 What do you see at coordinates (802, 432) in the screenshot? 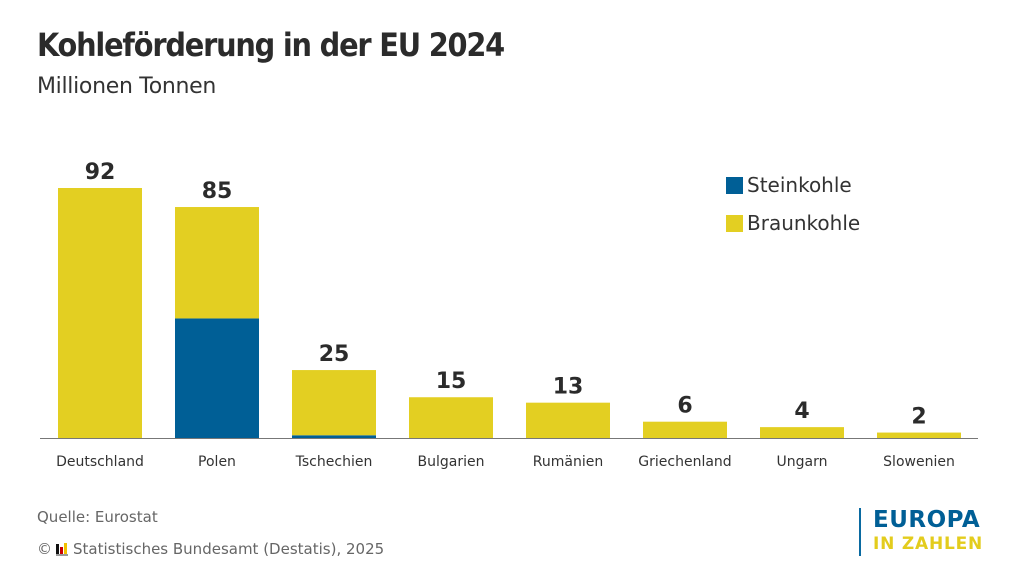
I see `bar-ungarn-braunkohle` at bounding box center [802, 432].